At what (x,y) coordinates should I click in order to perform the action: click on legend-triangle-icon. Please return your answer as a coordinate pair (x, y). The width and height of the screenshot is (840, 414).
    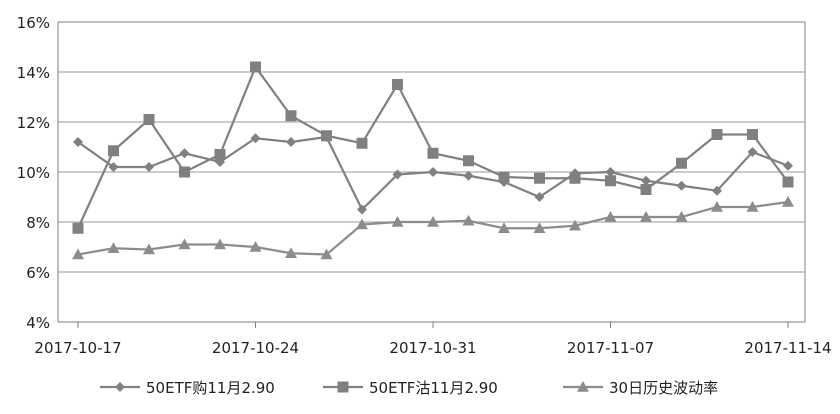
    Looking at the image, I should click on (583, 386).